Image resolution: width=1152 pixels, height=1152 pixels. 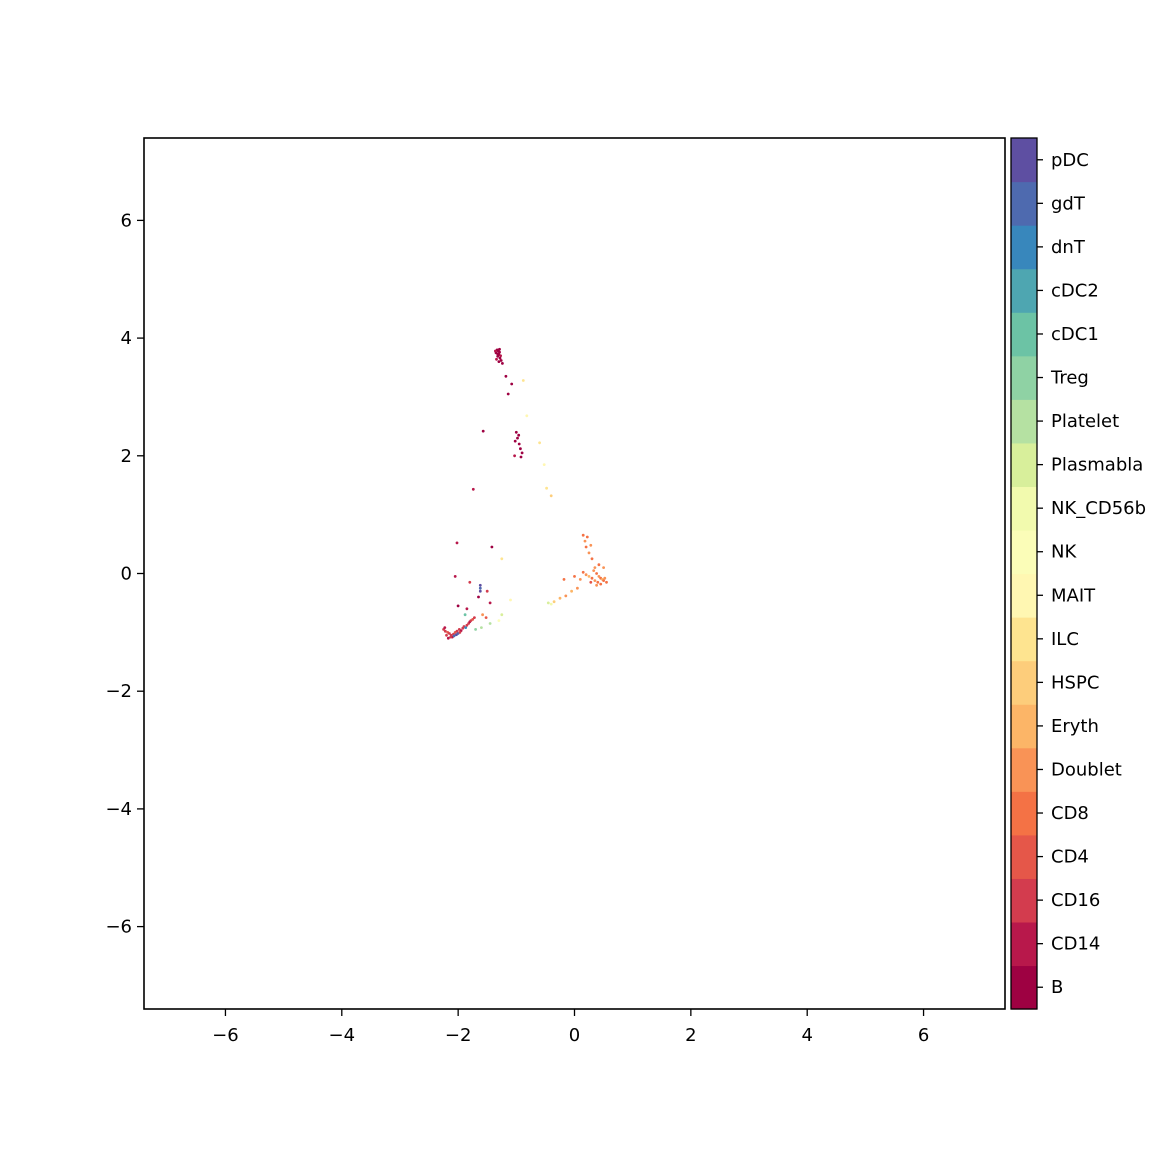 What do you see at coordinates (118, 809) in the screenshot?
I see `y-tick-label: −4` at bounding box center [118, 809].